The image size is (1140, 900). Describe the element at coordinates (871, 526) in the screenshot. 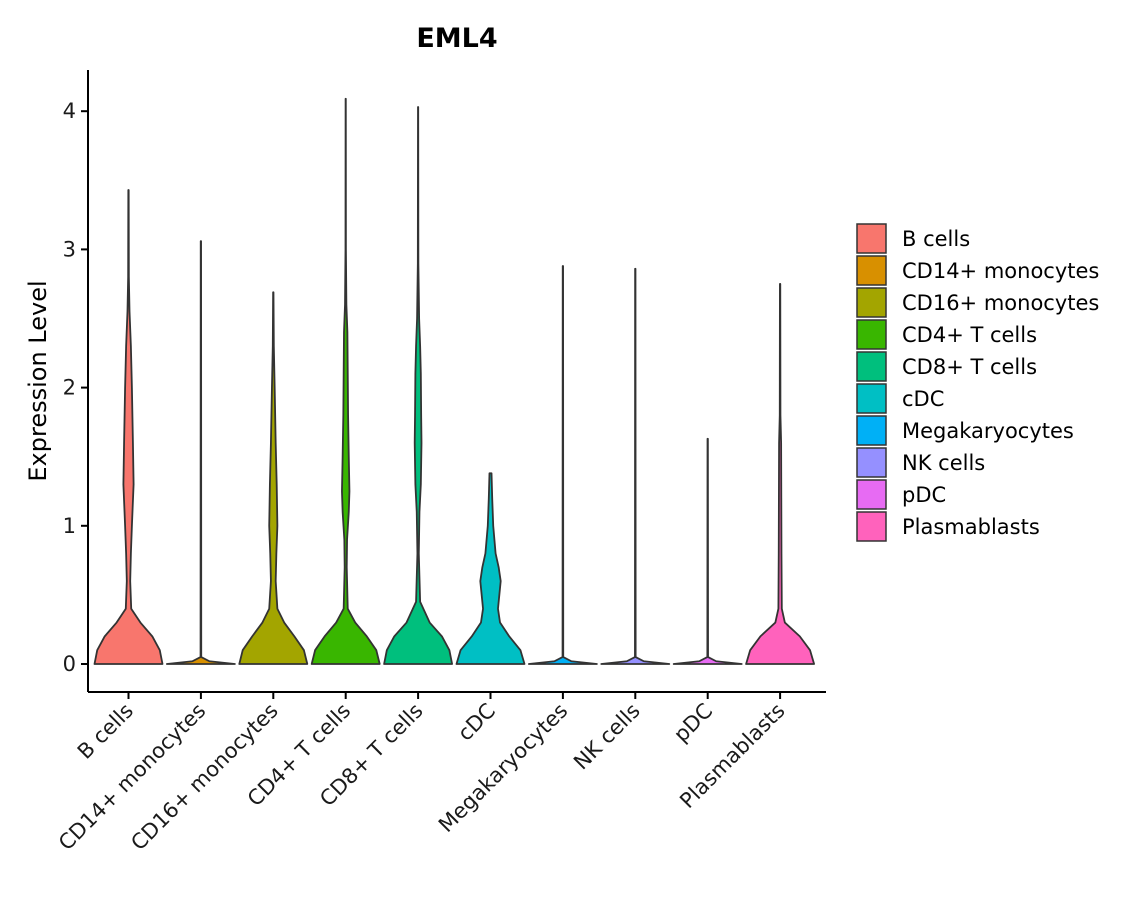

I see `legend-swatch-plasmablasts` at that location.